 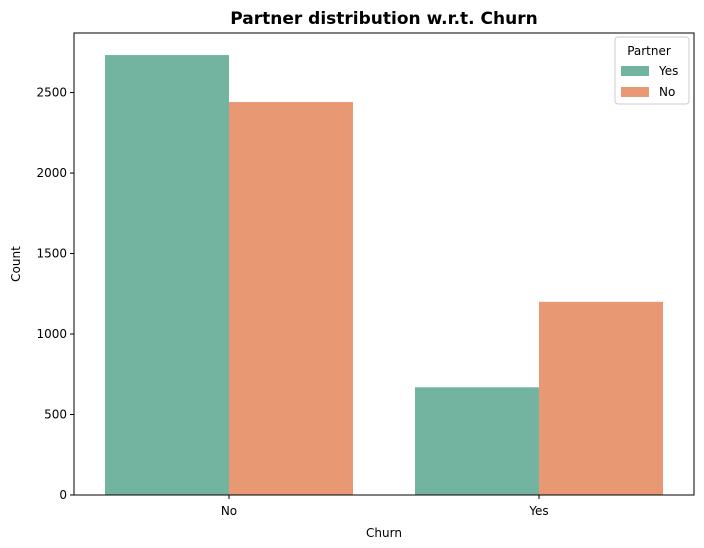 I want to click on legend-label-yes: Yes, so click(x=668, y=71).